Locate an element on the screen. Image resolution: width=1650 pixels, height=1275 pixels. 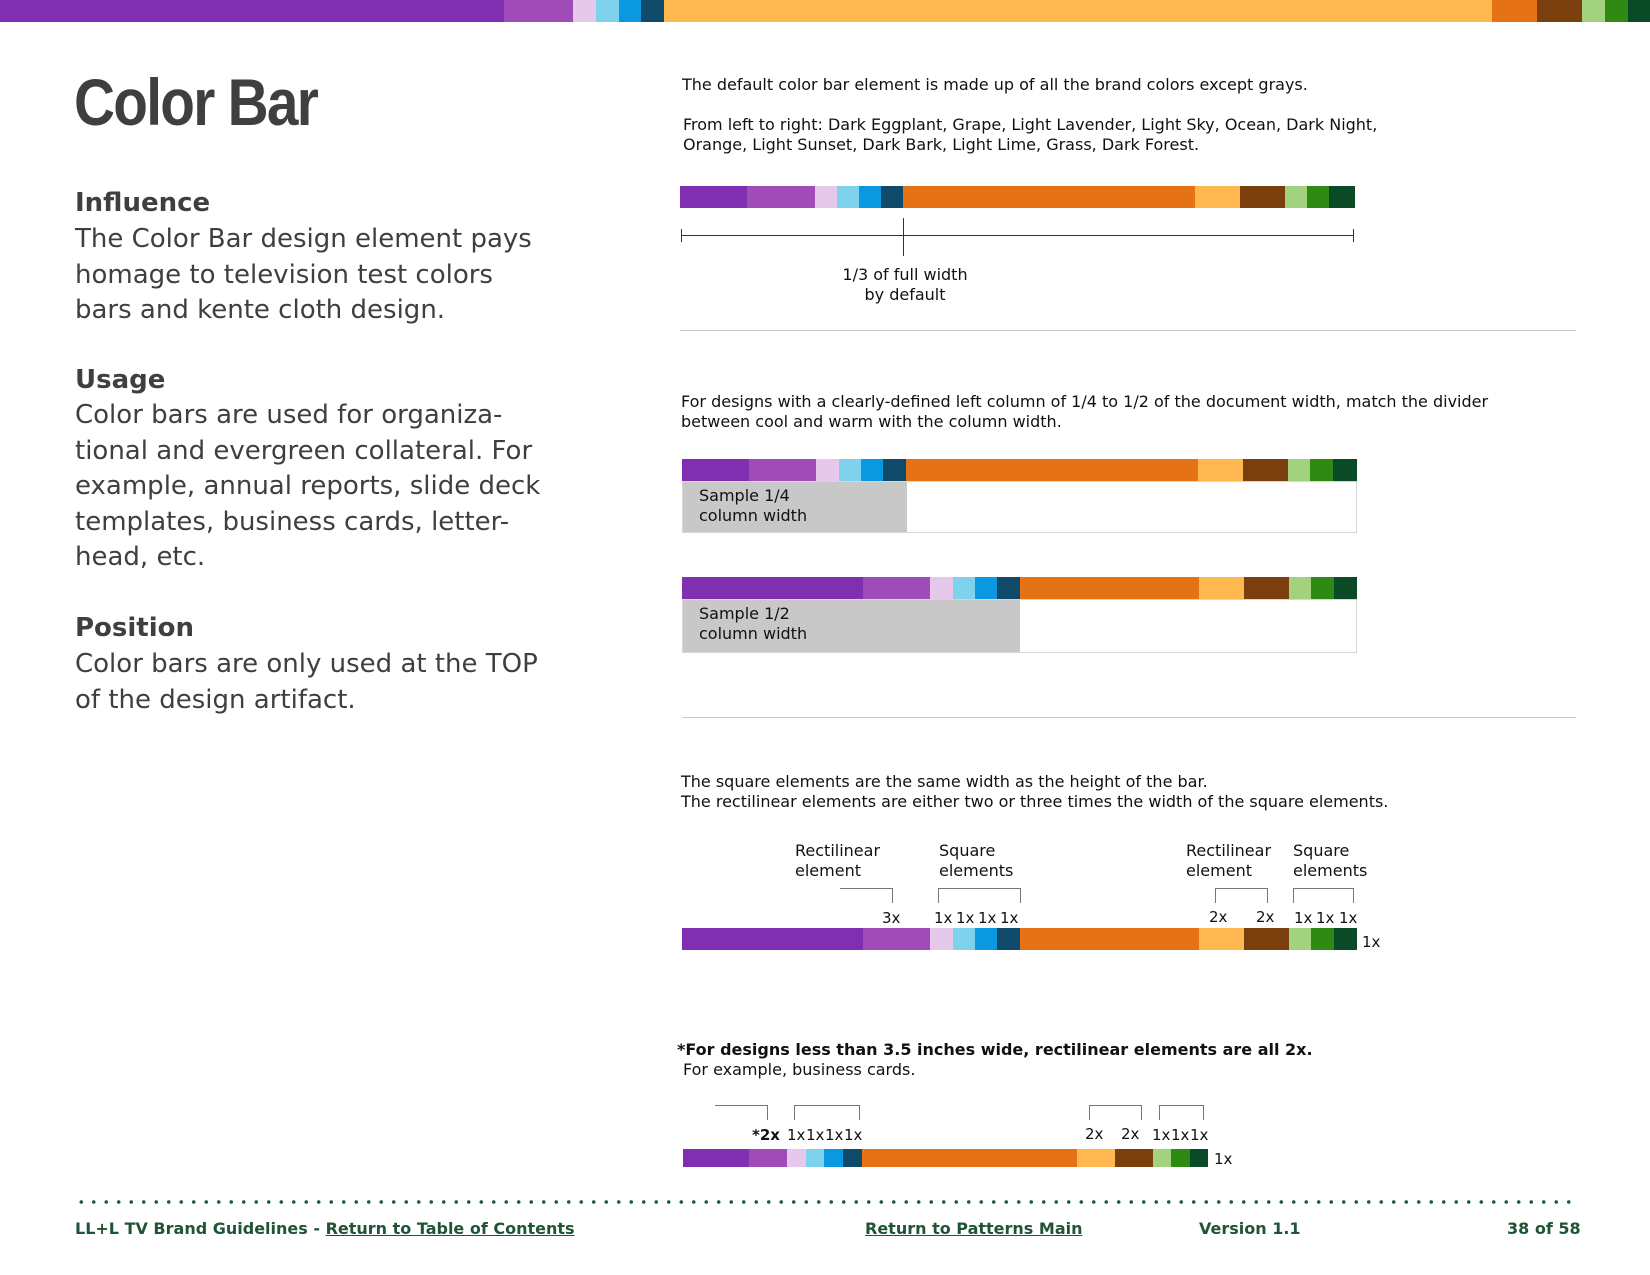
usage-line: tional and evergreen collateral. For is located at coordinates (304, 450).